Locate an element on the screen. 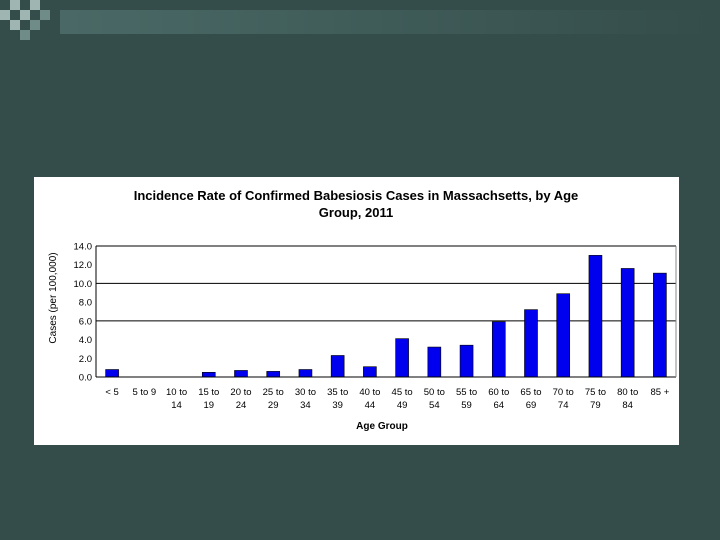 This screenshot has height=540, width=720. x-tick-label: 39 is located at coordinates (337, 405).